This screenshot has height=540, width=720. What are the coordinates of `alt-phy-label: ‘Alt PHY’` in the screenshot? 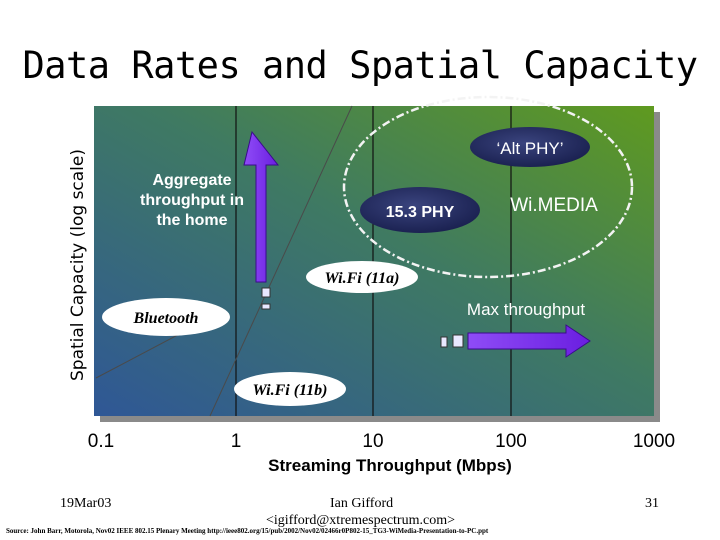 It's located at (529, 148).